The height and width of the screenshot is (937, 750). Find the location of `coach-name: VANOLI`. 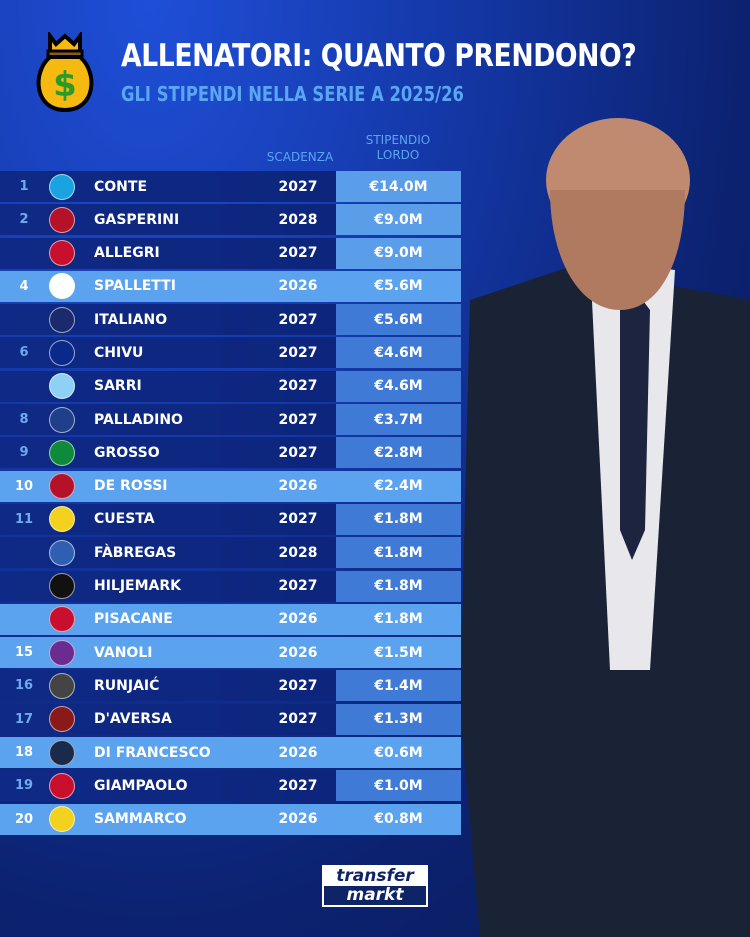

coach-name: VANOLI is located at coordinates (123, 652).